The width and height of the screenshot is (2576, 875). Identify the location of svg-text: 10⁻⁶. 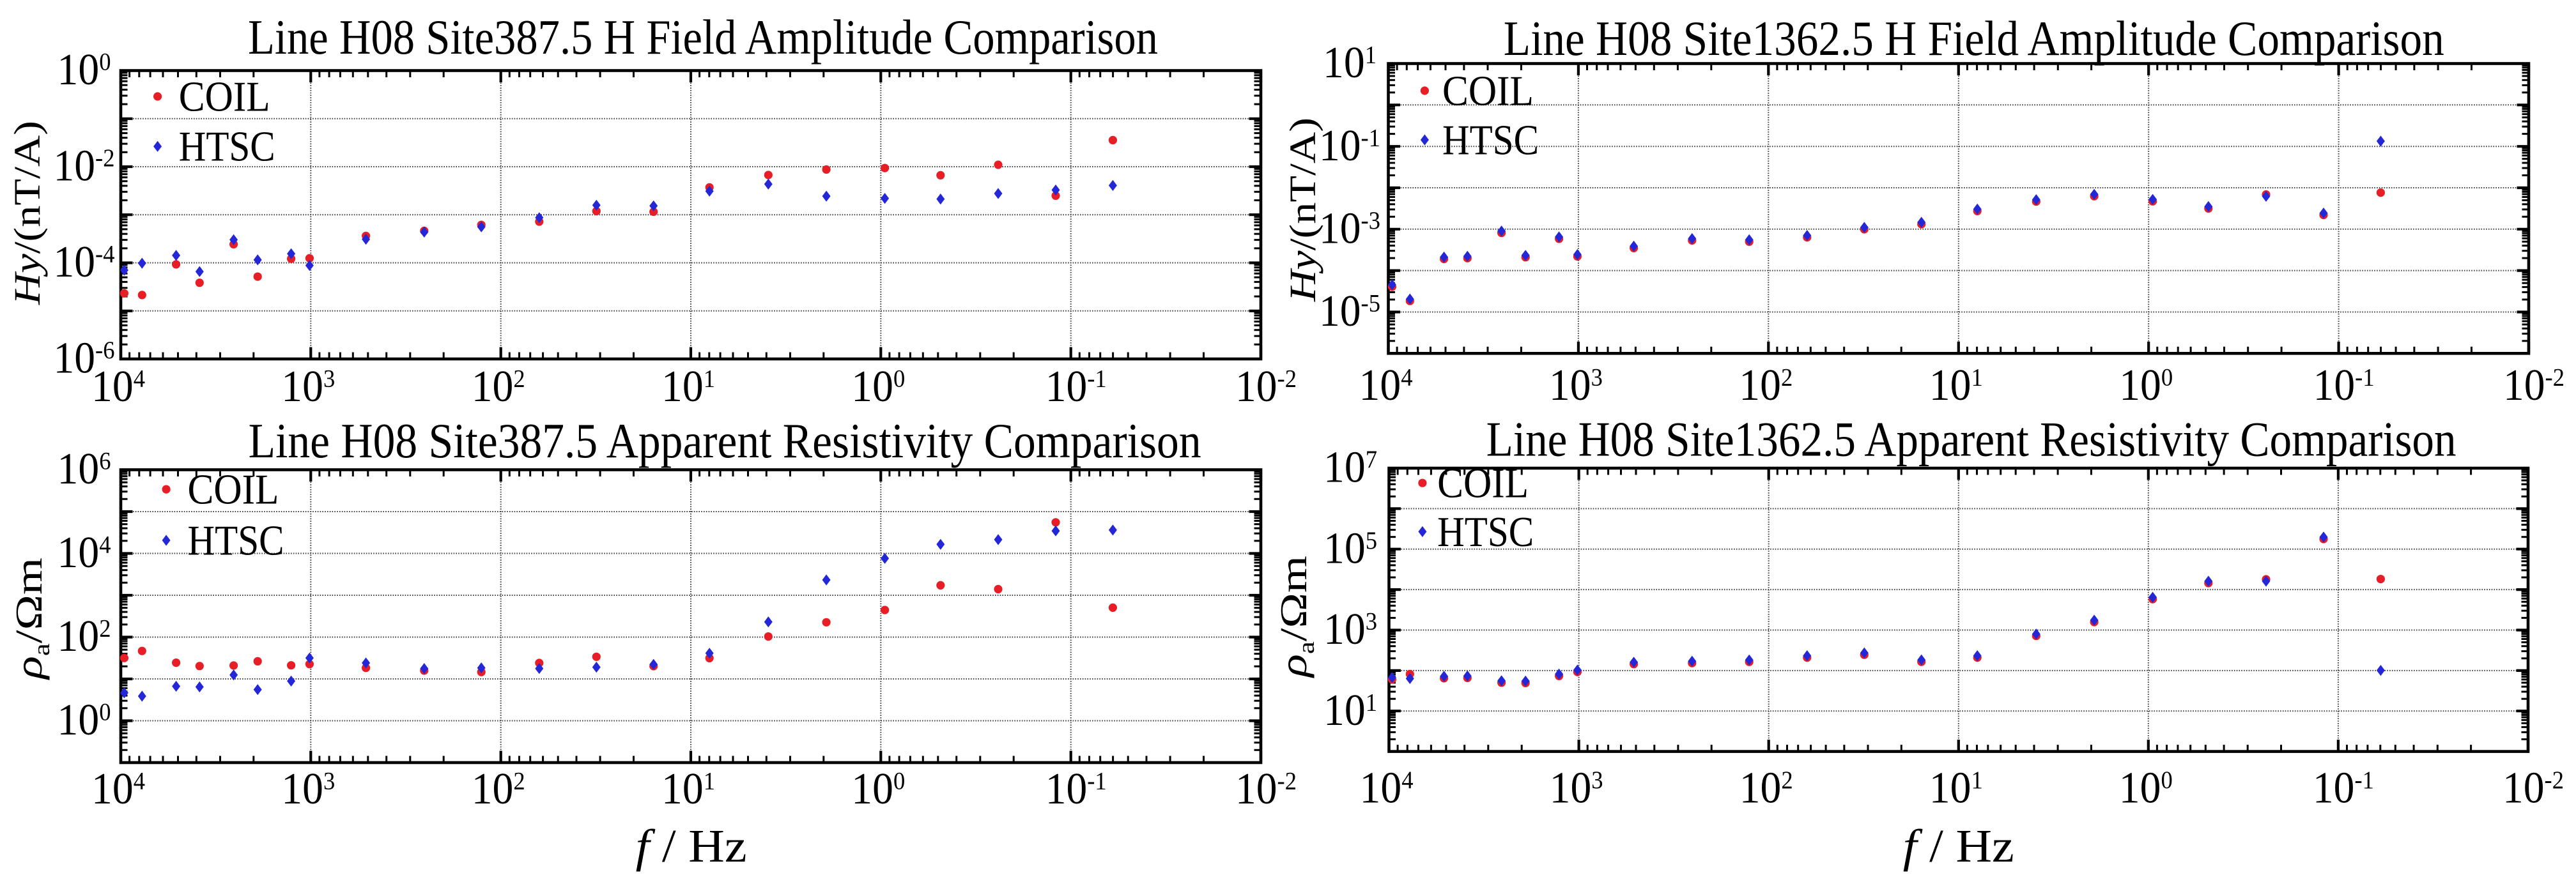
(84, 359).